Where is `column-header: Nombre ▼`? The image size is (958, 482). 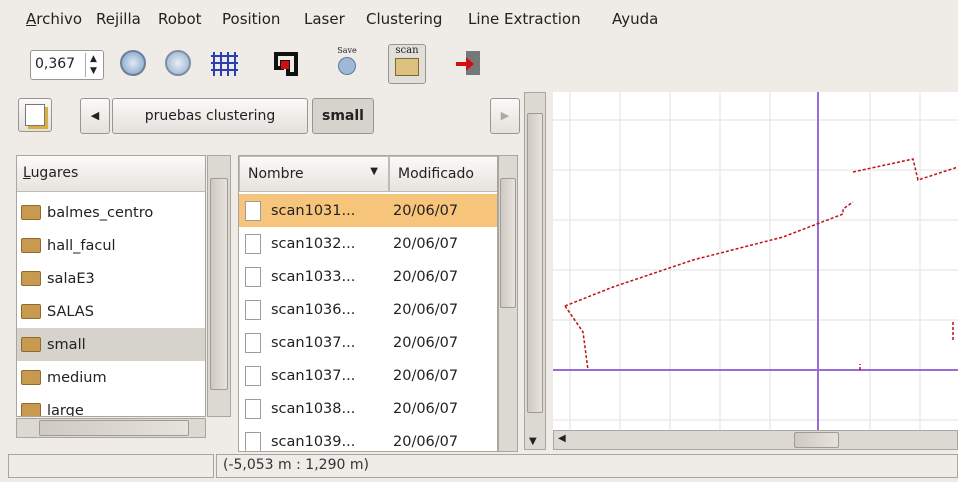 column-header: Nombre ▼ is located at coordinates (314, 174).